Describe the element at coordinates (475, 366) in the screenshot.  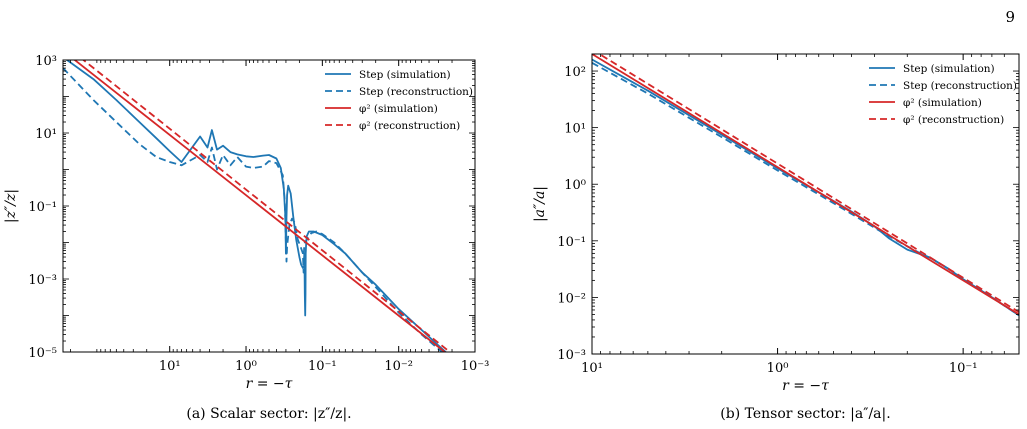
I see `x-tick-label: 10⁻³` at that location.